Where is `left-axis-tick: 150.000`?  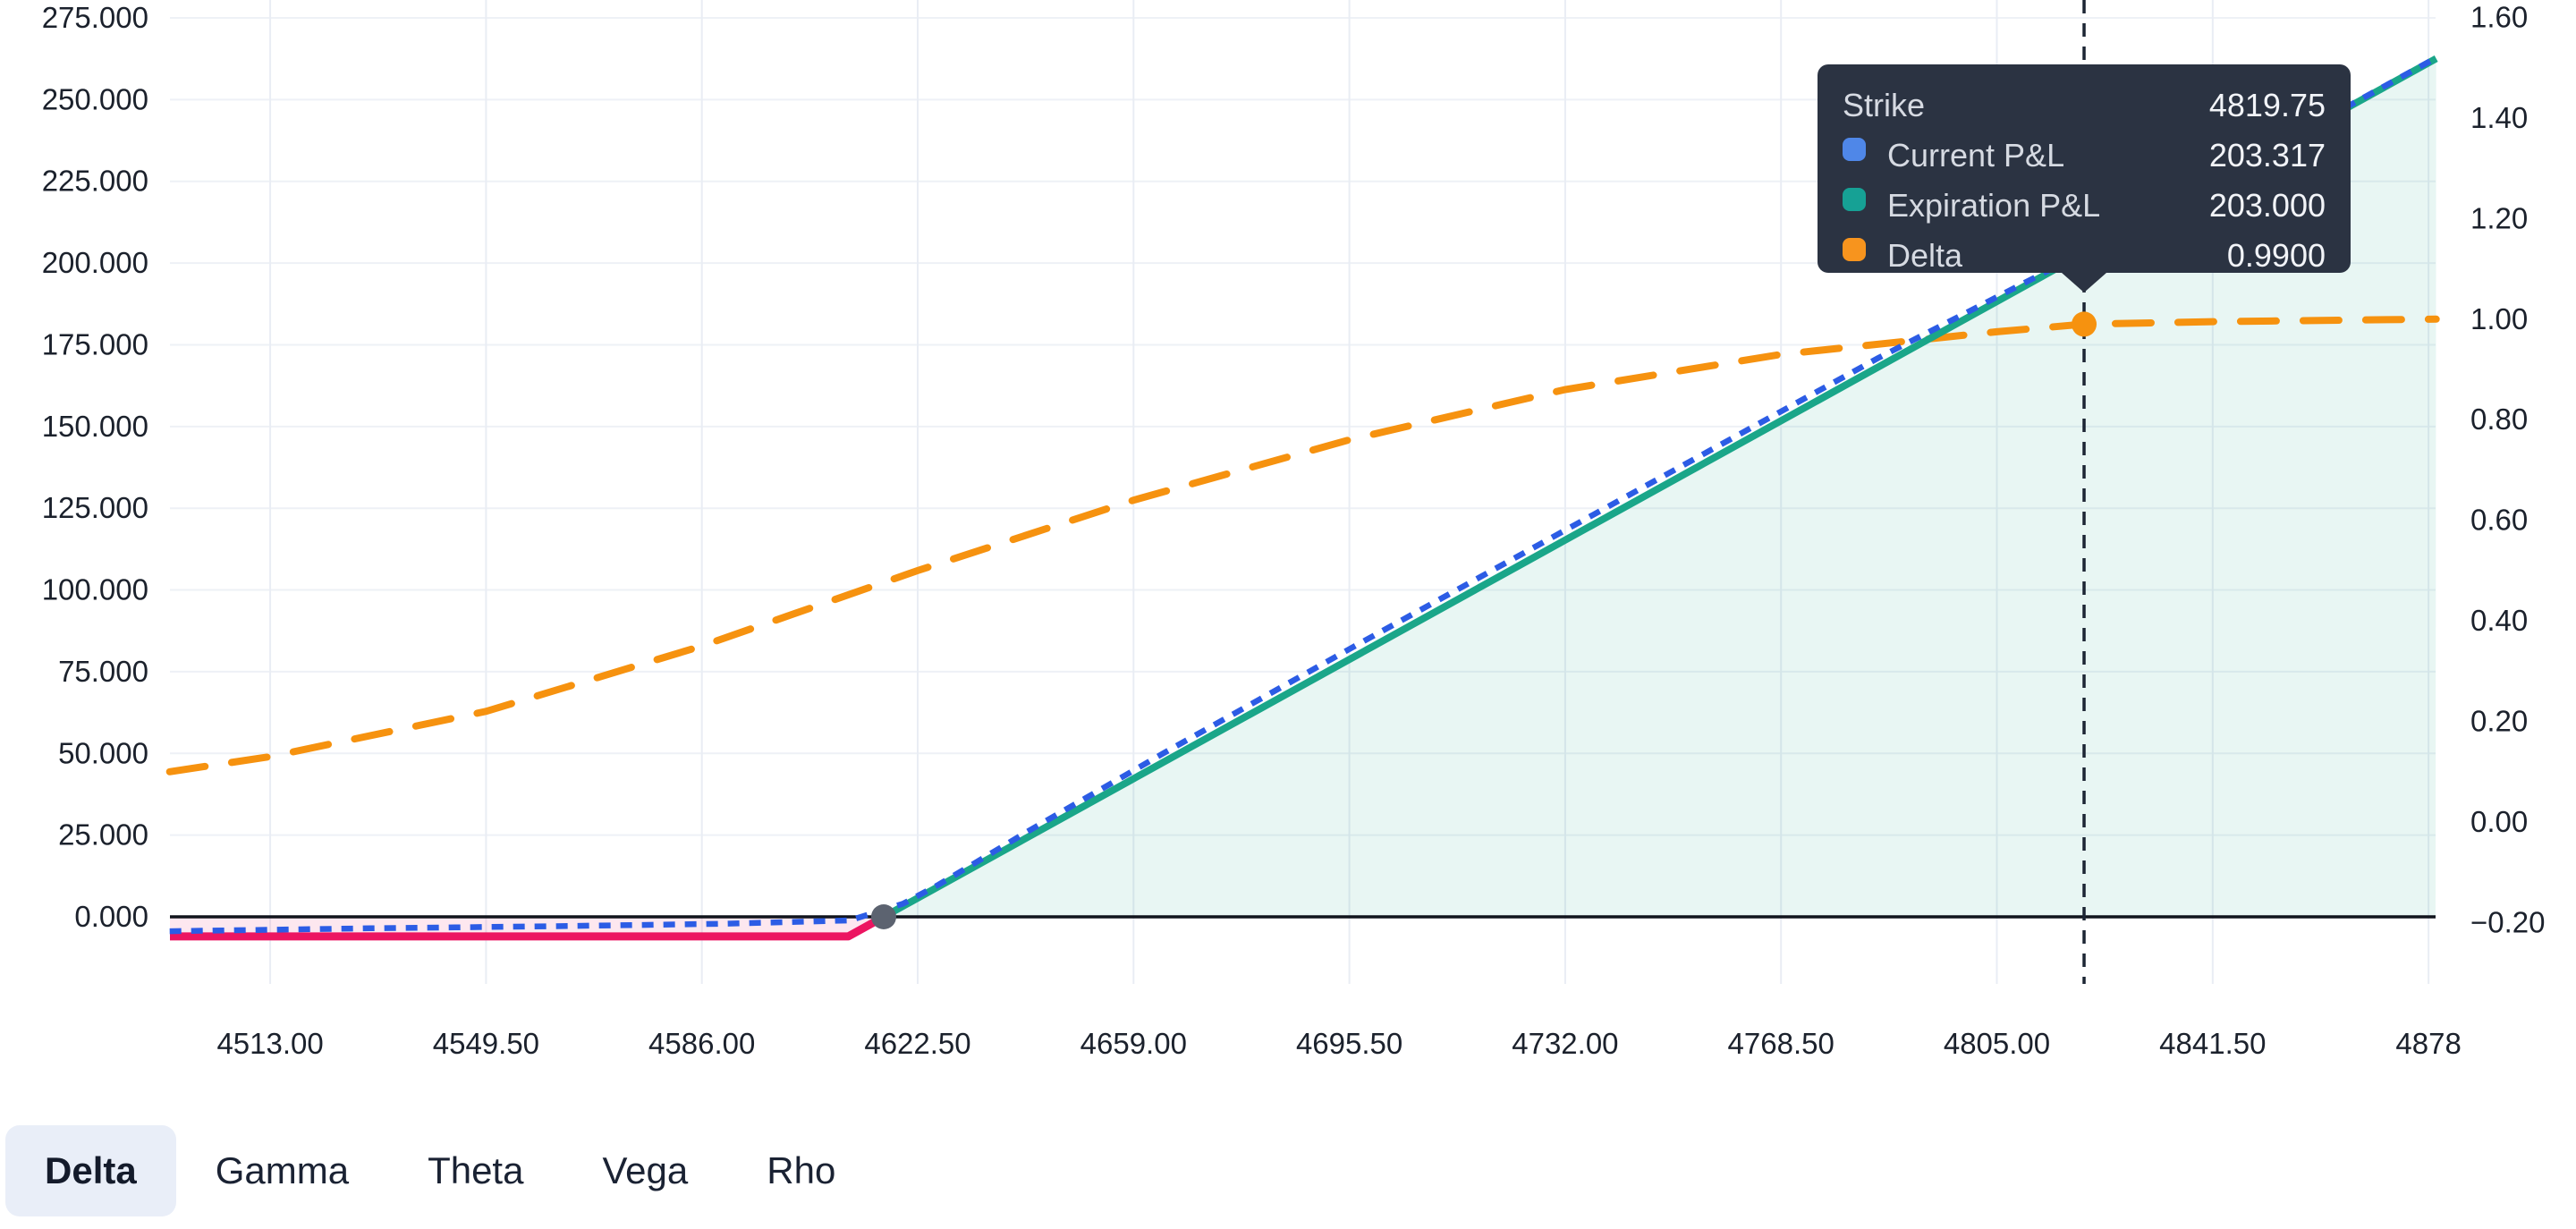 left-axis-tick: 150.000 is located at coordinates (95, 426).